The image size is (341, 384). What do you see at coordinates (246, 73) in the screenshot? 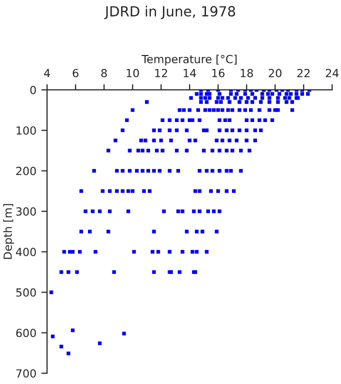
I see `x-tick-label: 18` at bounding box center [246, 73].